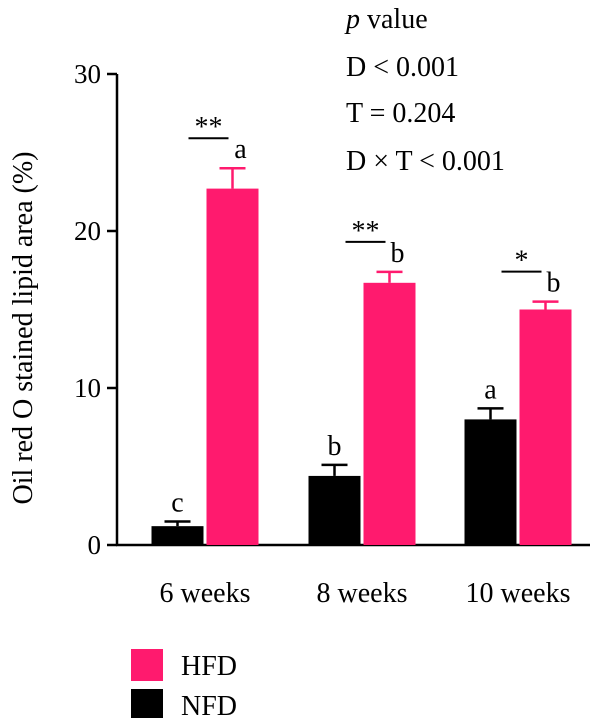 The height and width of the screenshot is (718, 600). I want to click on y-ticks: 0 10 20 30, so click(95, 309).